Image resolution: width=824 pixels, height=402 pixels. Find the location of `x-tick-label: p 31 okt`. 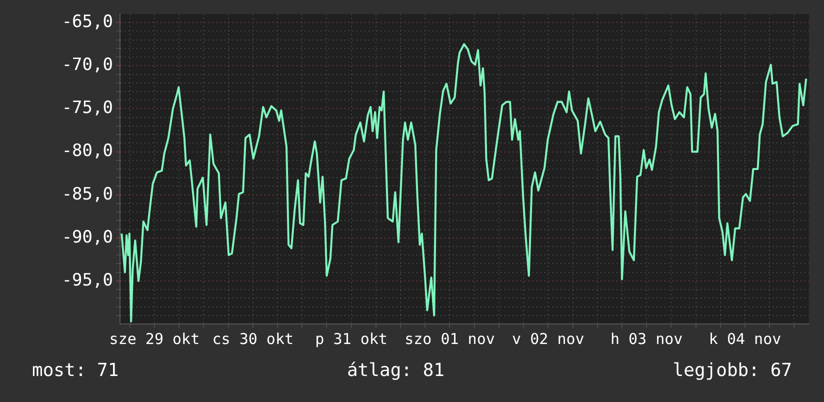

x-tick-label: p 31 okt is located at coordinates (351, 339).